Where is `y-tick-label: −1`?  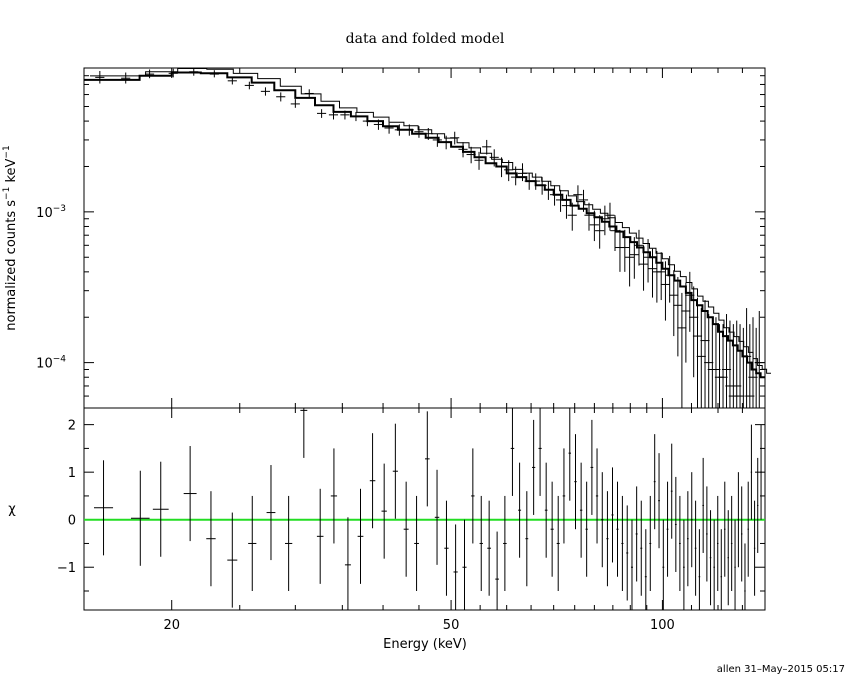 y-tick-label: −1 is located at coordinates (66, 568).